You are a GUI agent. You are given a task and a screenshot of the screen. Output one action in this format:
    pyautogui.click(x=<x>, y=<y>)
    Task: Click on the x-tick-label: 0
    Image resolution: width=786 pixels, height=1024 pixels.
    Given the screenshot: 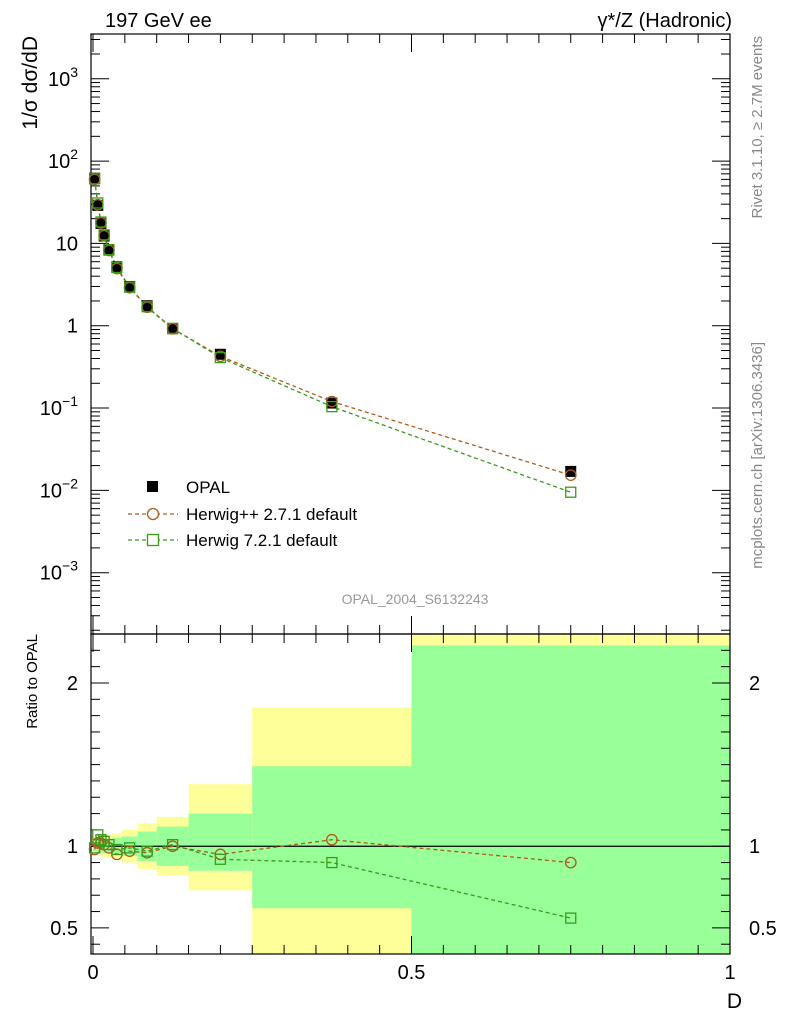 What is the action you would take?
    pyautogui.click(x=92, y=973)
    